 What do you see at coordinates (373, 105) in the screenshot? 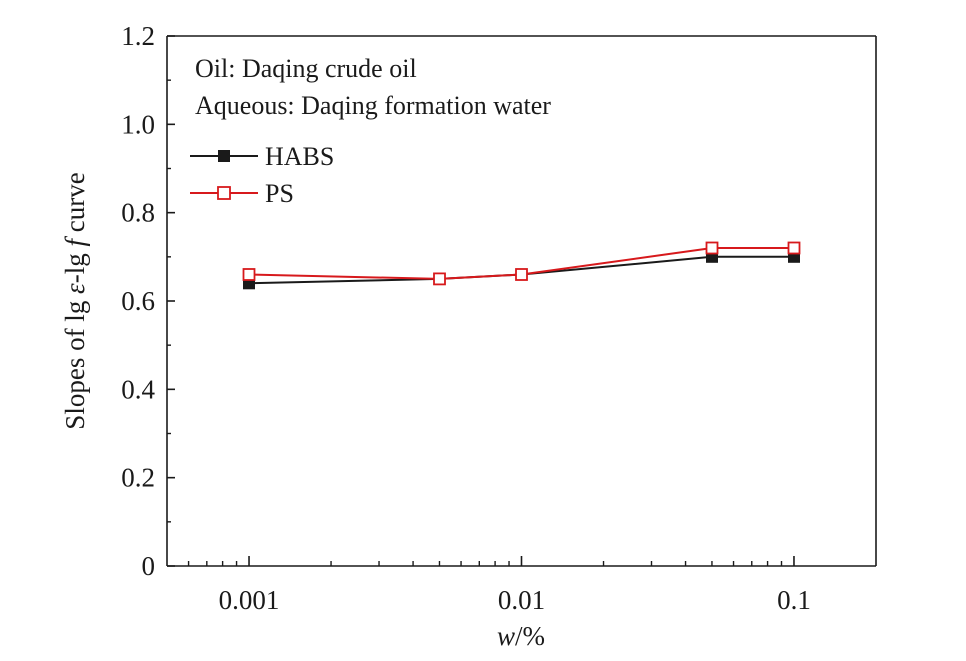
I see `annotation-aqueous: Aqueous: Daqing formation water` at bounding box center [373, 105].